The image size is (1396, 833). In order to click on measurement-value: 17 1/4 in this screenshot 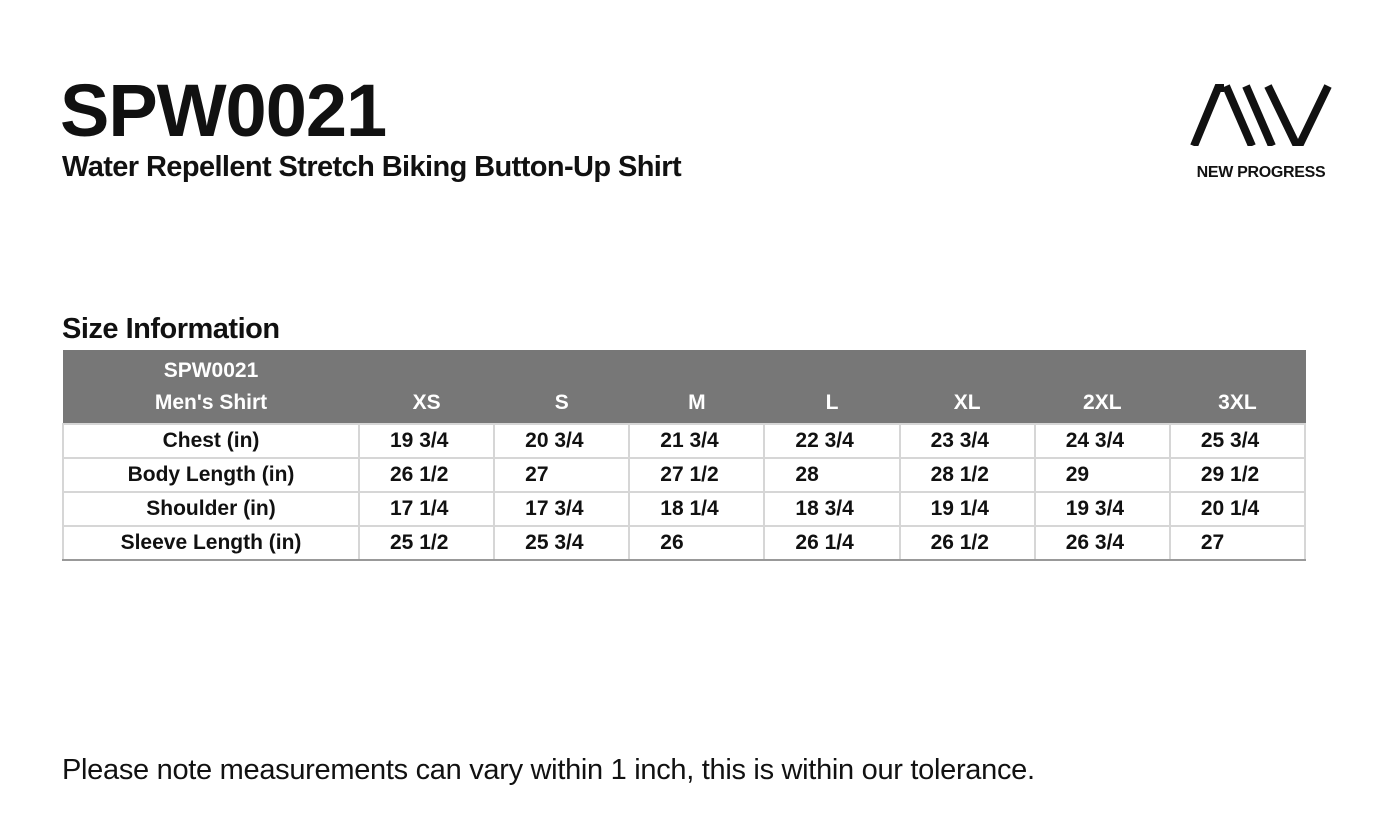, I will do `click(426, 509)`.